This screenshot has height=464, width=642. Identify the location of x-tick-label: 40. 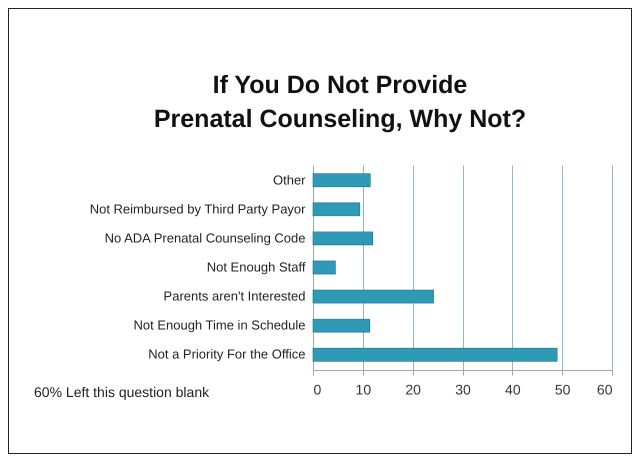
(513, 390).